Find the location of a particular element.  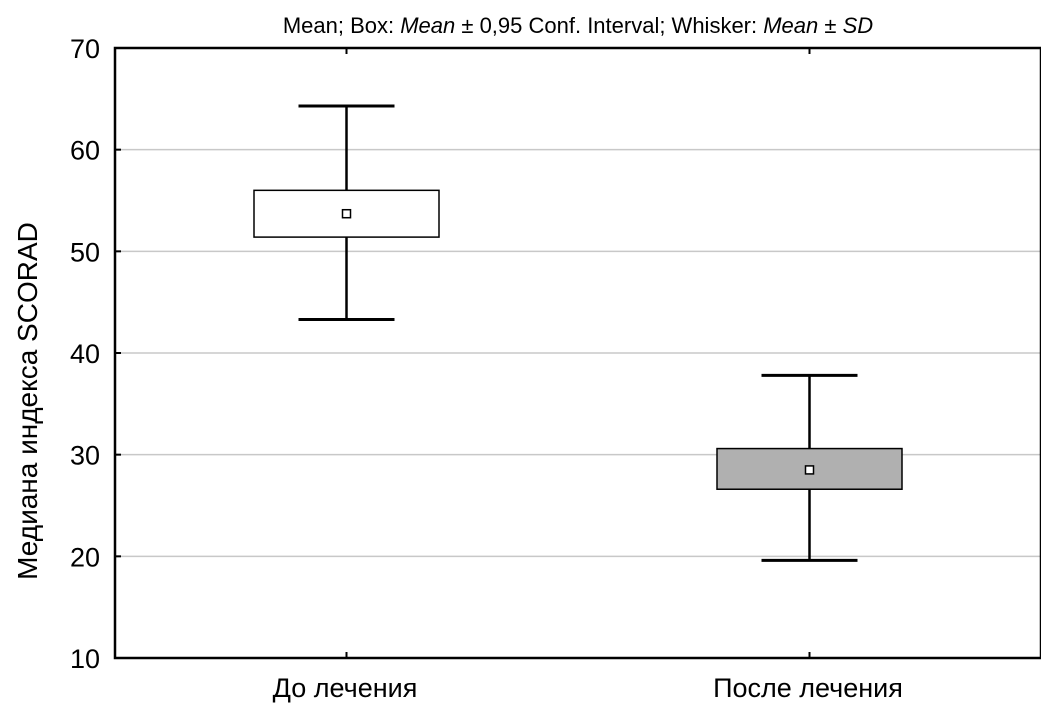

y-tick-label: 10 is located at coordinates (85, 659).